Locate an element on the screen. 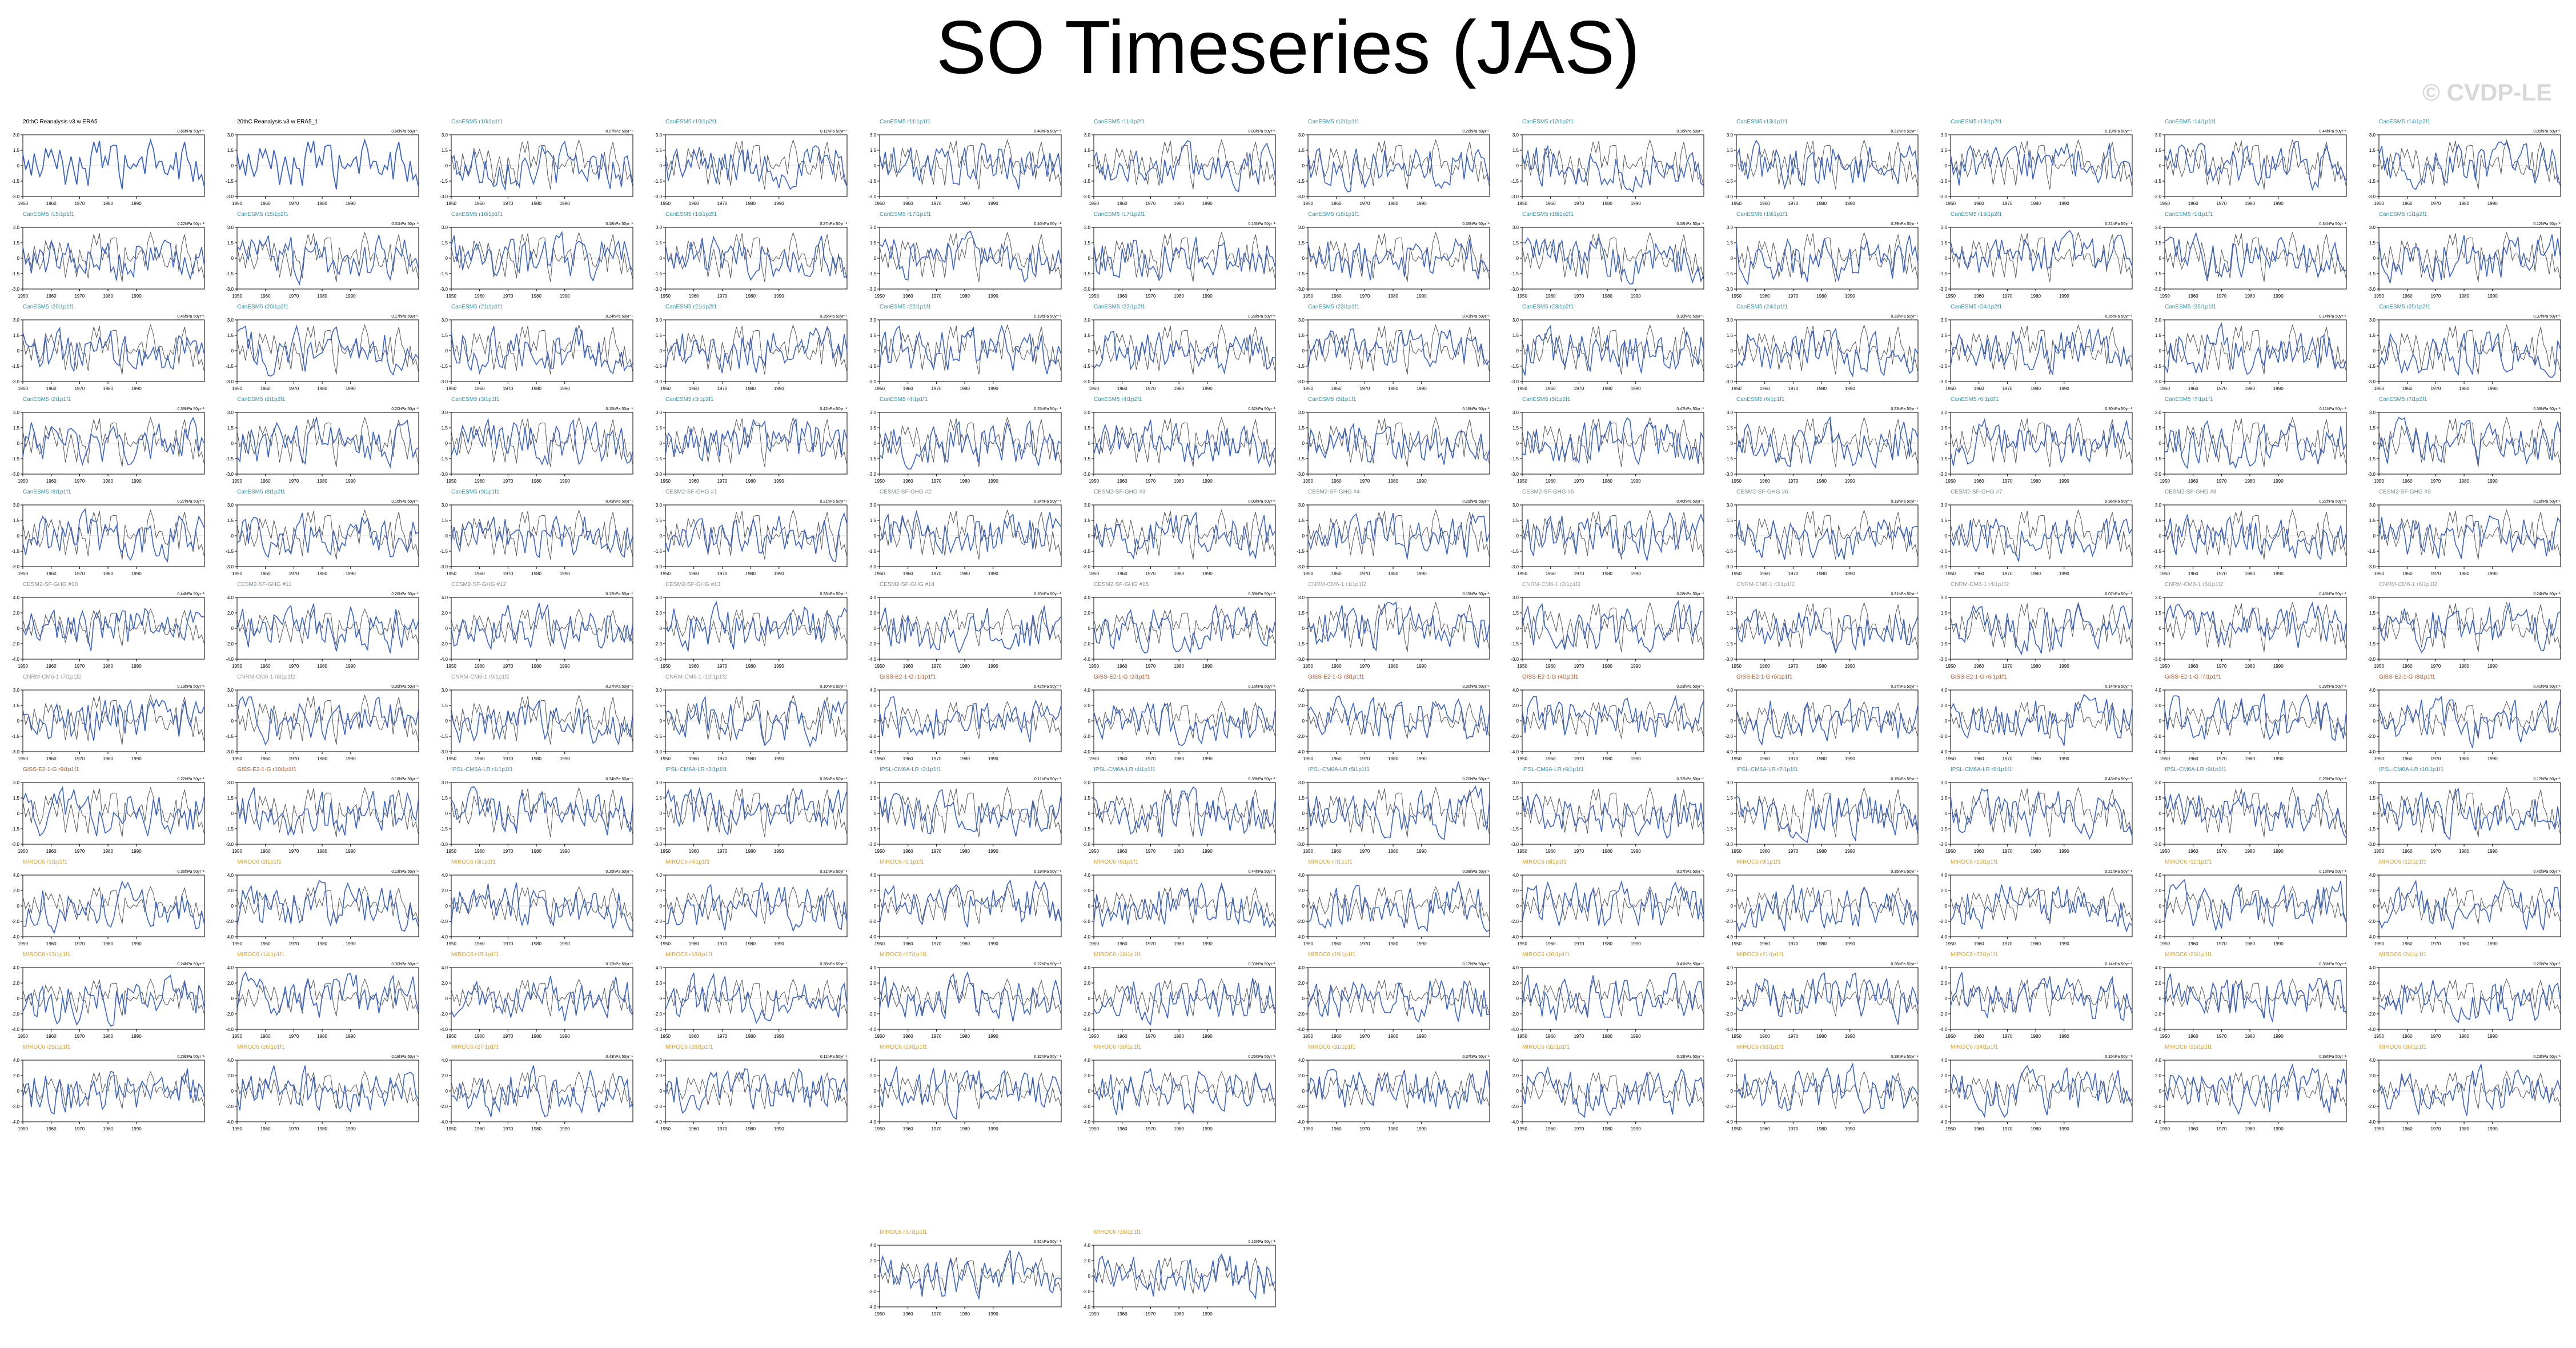  panel-trend: 0.20hPa 50yr⁻¹ is located at coordinates (1047, 594).